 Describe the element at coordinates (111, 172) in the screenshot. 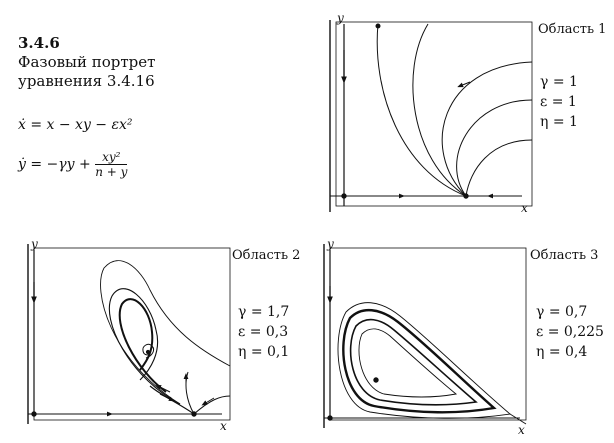

I see `fraction-denominator: n + y` at that location.